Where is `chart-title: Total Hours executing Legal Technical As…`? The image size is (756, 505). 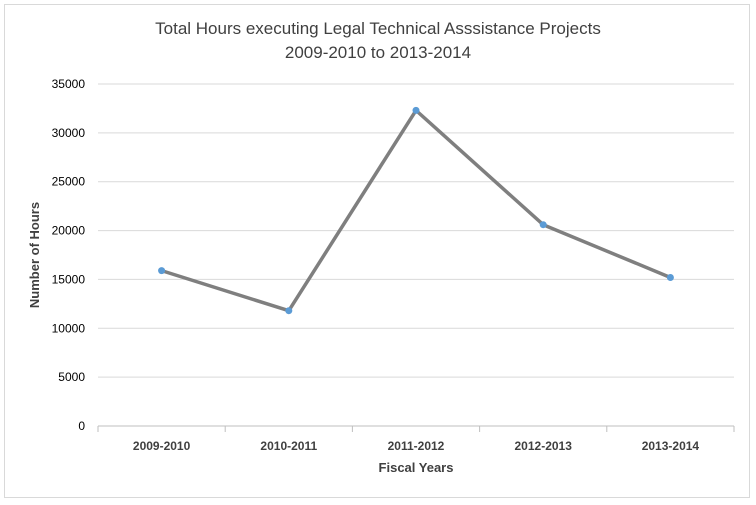 chart-title: Total Hours executing Legal Technical As… is located at coordinates (378, 28).